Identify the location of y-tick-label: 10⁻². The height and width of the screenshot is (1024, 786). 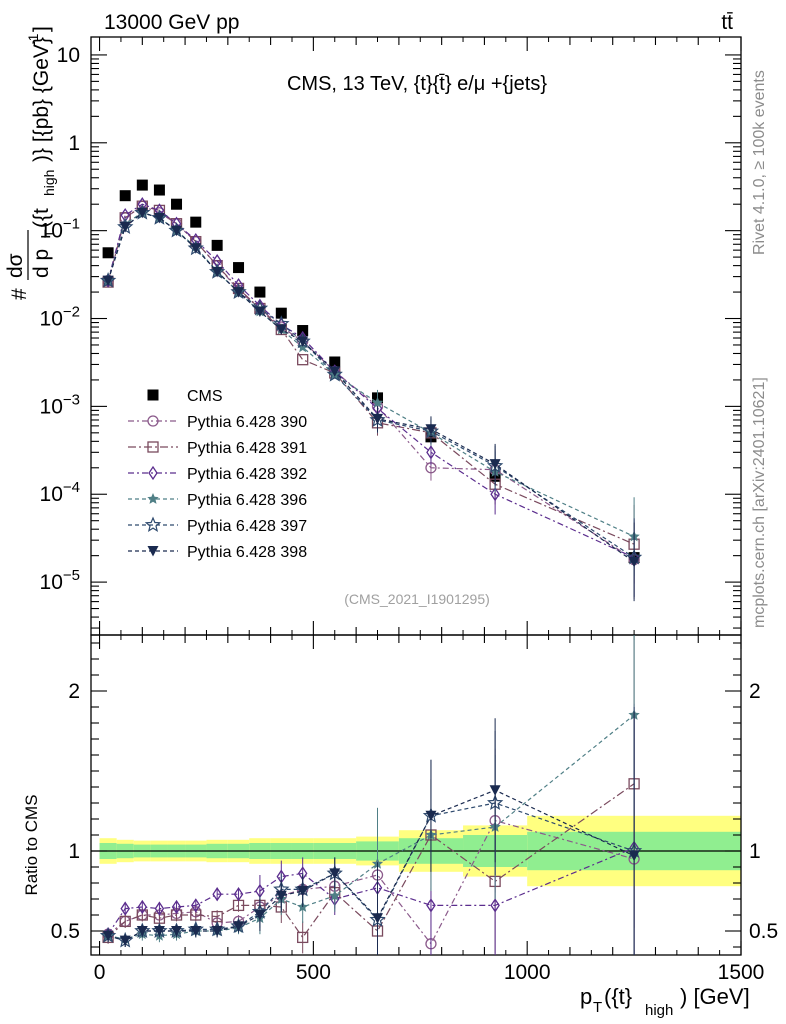
(60, 317).